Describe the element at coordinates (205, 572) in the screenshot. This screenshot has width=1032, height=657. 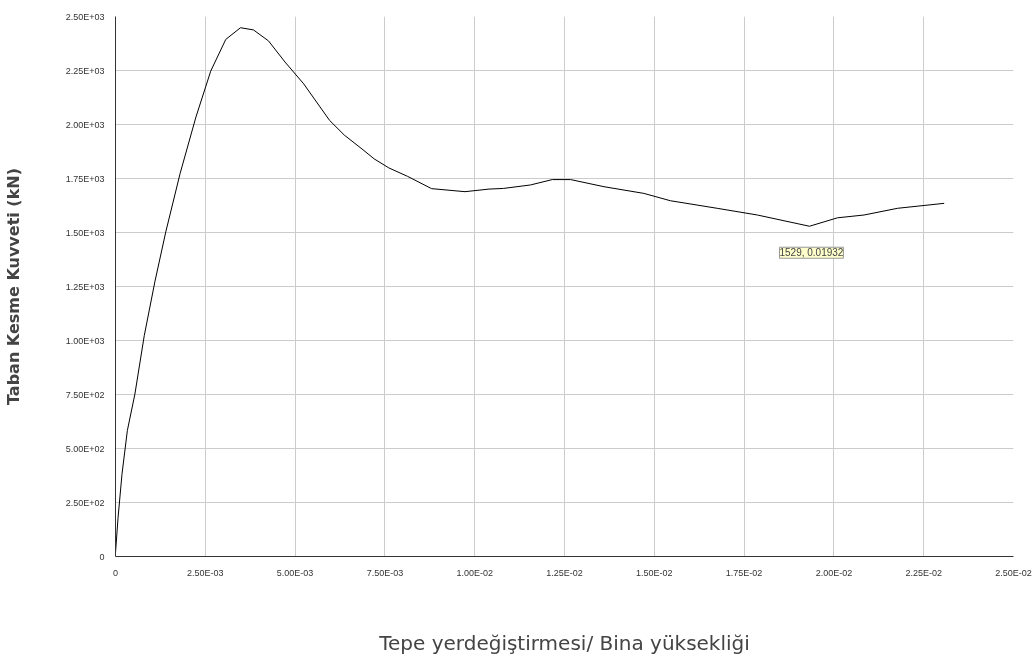
I see `x-tick-label: 2.50E-03` at that location.